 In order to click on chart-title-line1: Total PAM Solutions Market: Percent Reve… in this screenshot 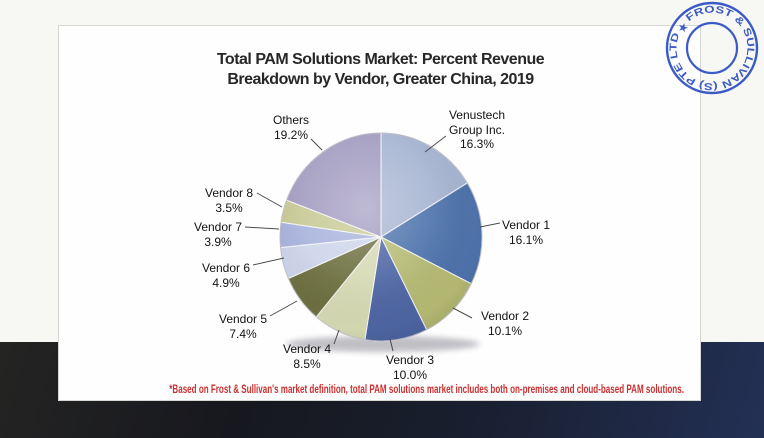, I will do `click(380, 59)`.